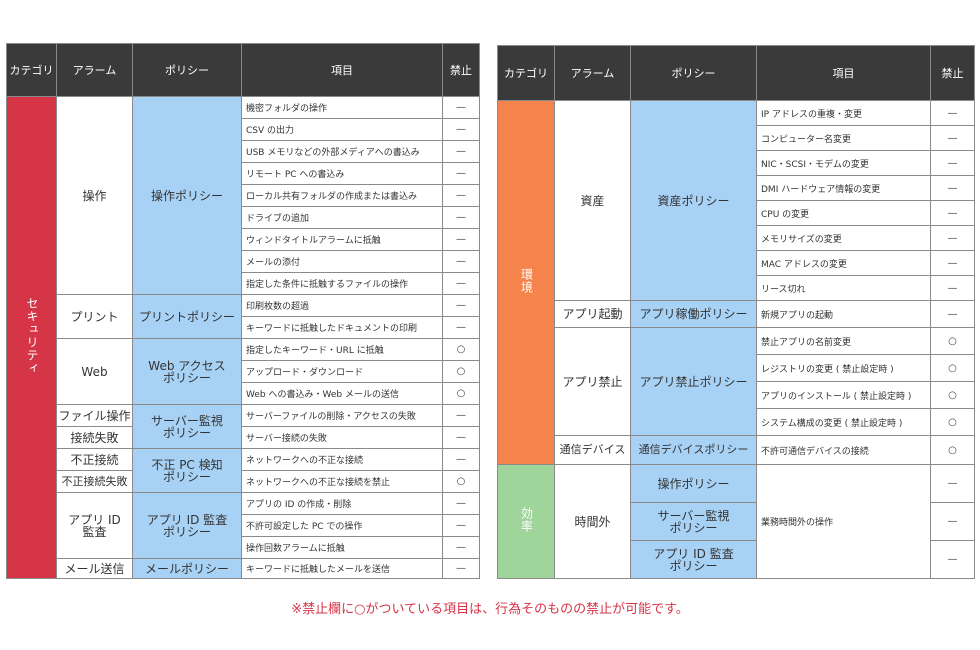 Image resolution: width=980 pixels, height=650 pixels. I want to click on alarm-app-start: アプリ起動, so click(592, 314).